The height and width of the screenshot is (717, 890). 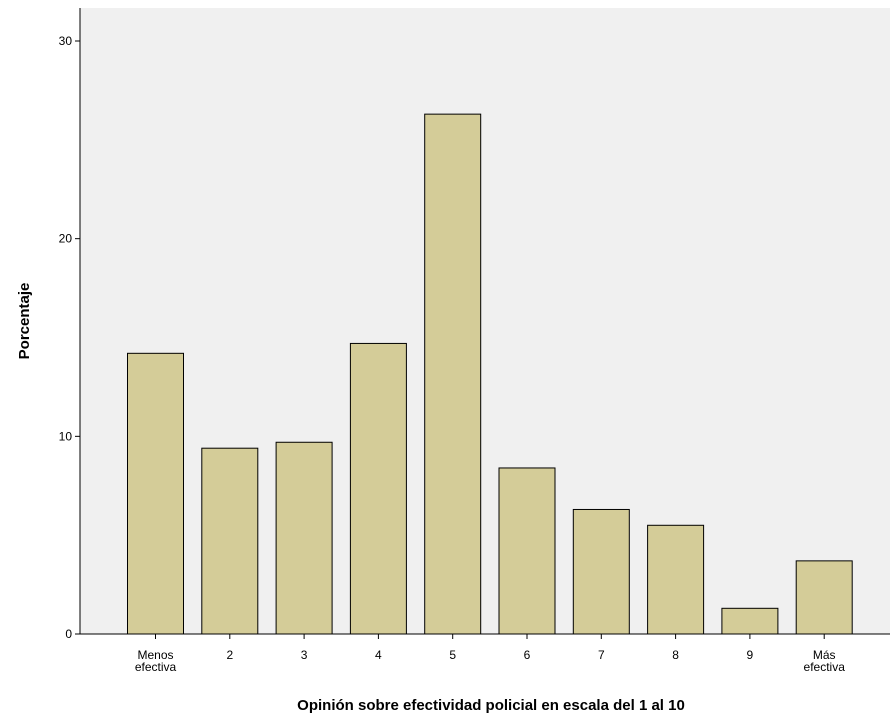 What do you see at coordinates (601, 655) in the screenshot?
I see `x-tick-label: 7` at bounding box center [601, 655].